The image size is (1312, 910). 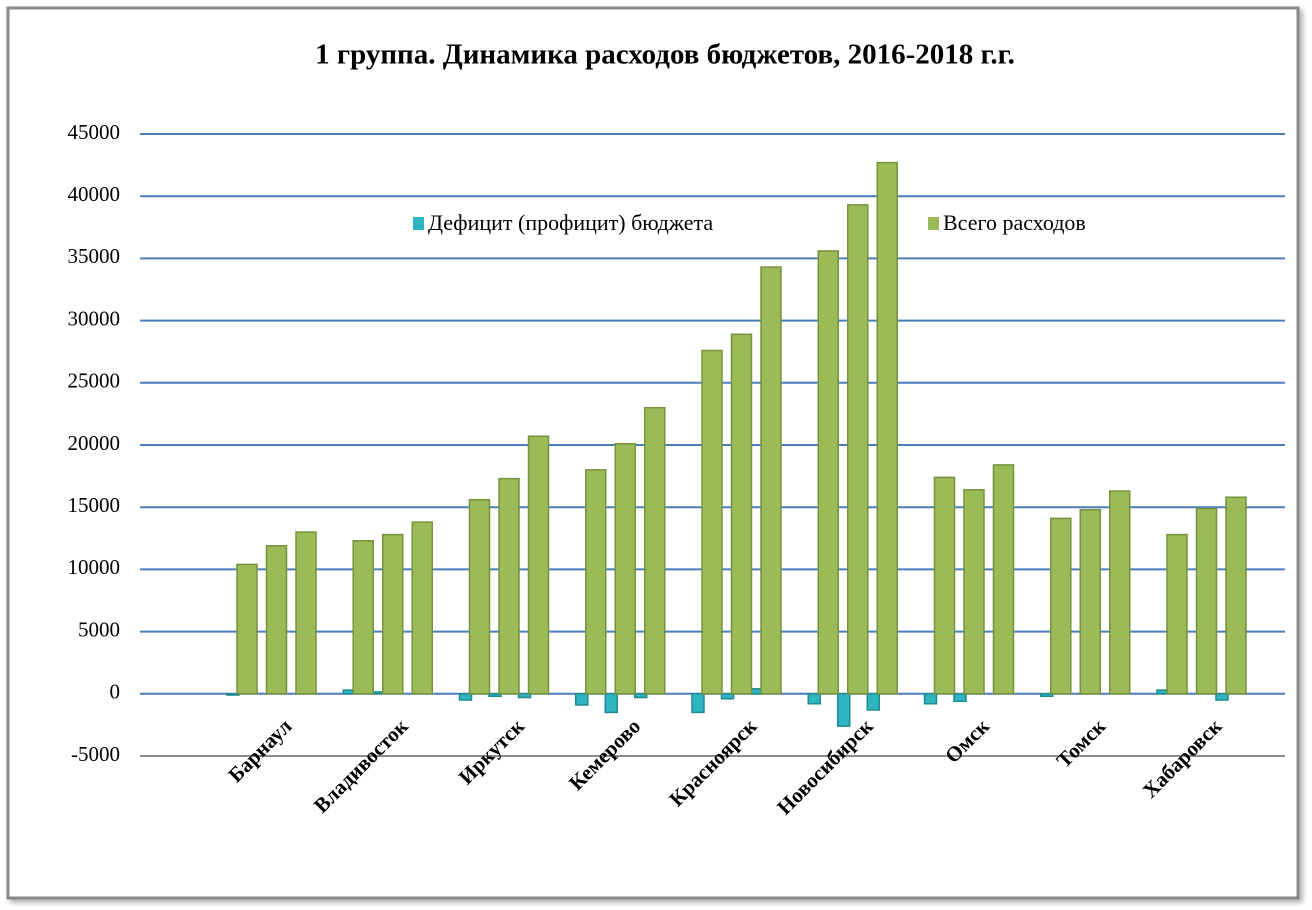 I want to click on y-tick-label: 25000, so click(x=94, y=381).